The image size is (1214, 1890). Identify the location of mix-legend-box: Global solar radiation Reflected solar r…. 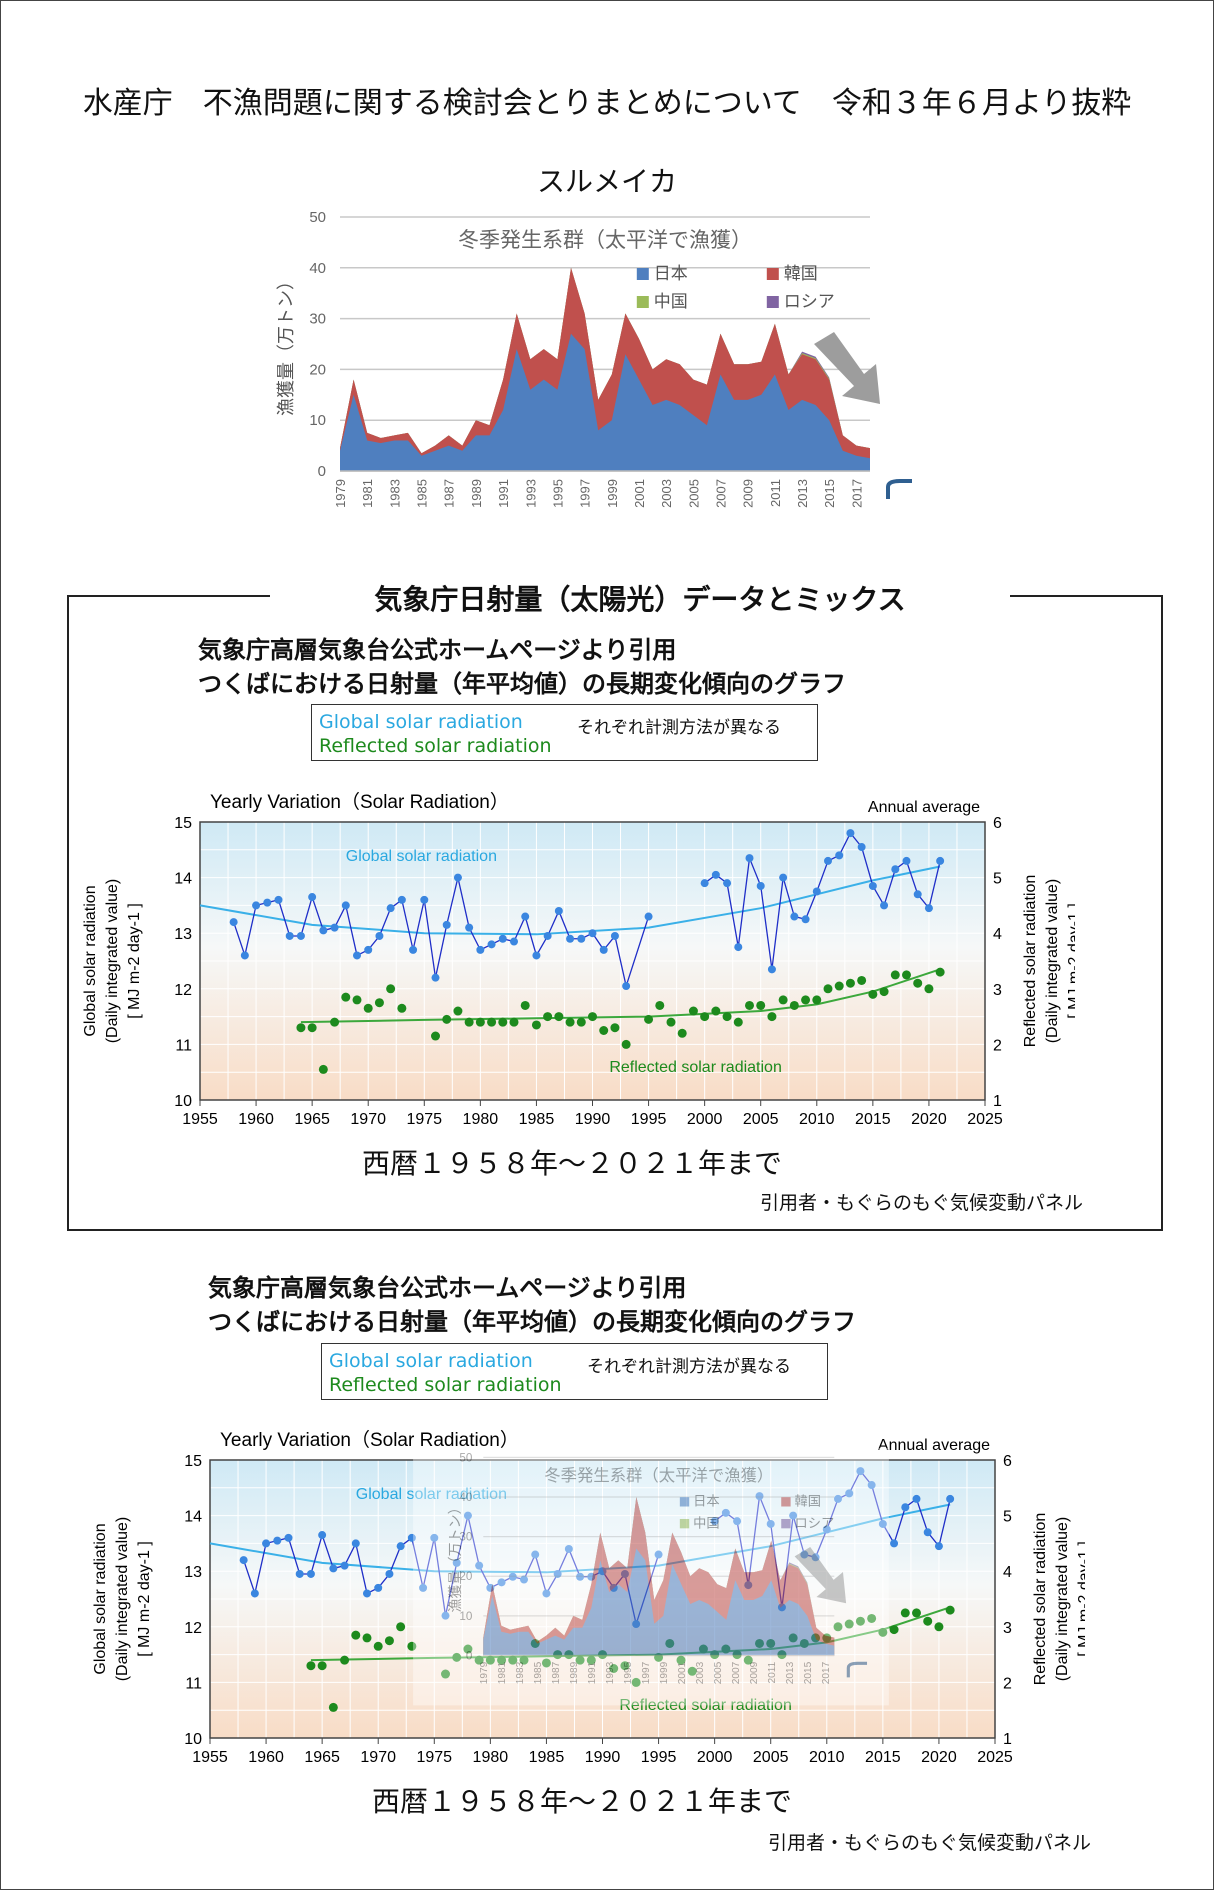
(574, 1371).